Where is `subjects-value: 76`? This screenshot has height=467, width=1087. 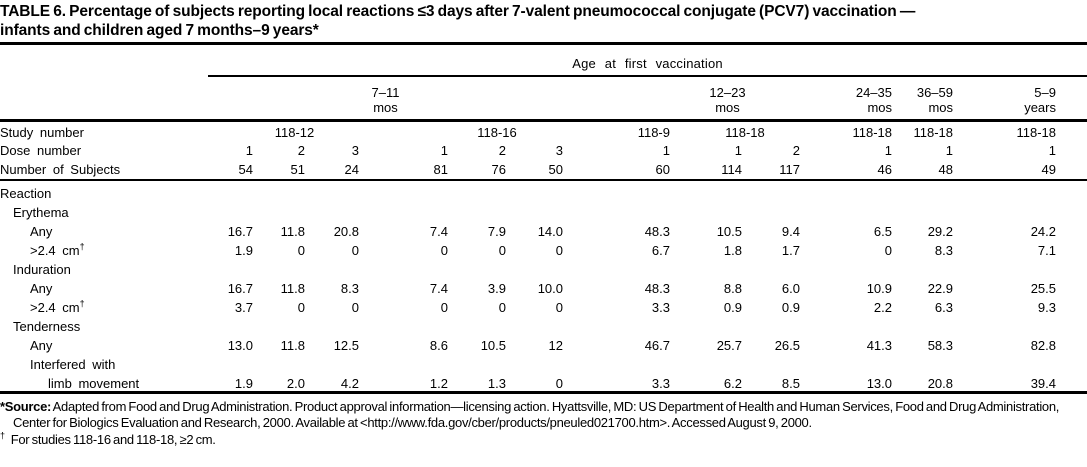 subjects-value: 76 is located at coordinates (477, 169).